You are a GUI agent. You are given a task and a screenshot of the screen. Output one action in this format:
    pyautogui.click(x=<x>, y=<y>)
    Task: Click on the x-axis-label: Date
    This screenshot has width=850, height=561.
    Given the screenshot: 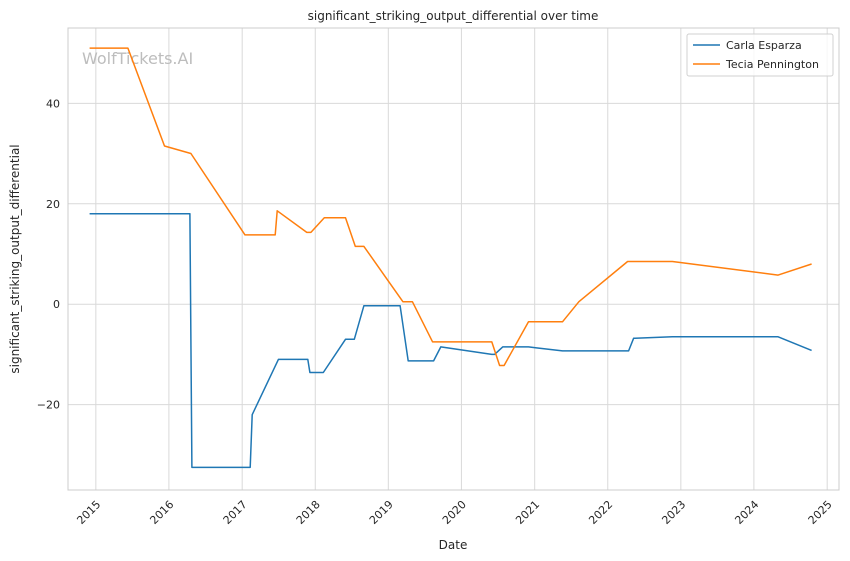 What is the action you would take?
    pyautogui.click(x=453, y=545)
    